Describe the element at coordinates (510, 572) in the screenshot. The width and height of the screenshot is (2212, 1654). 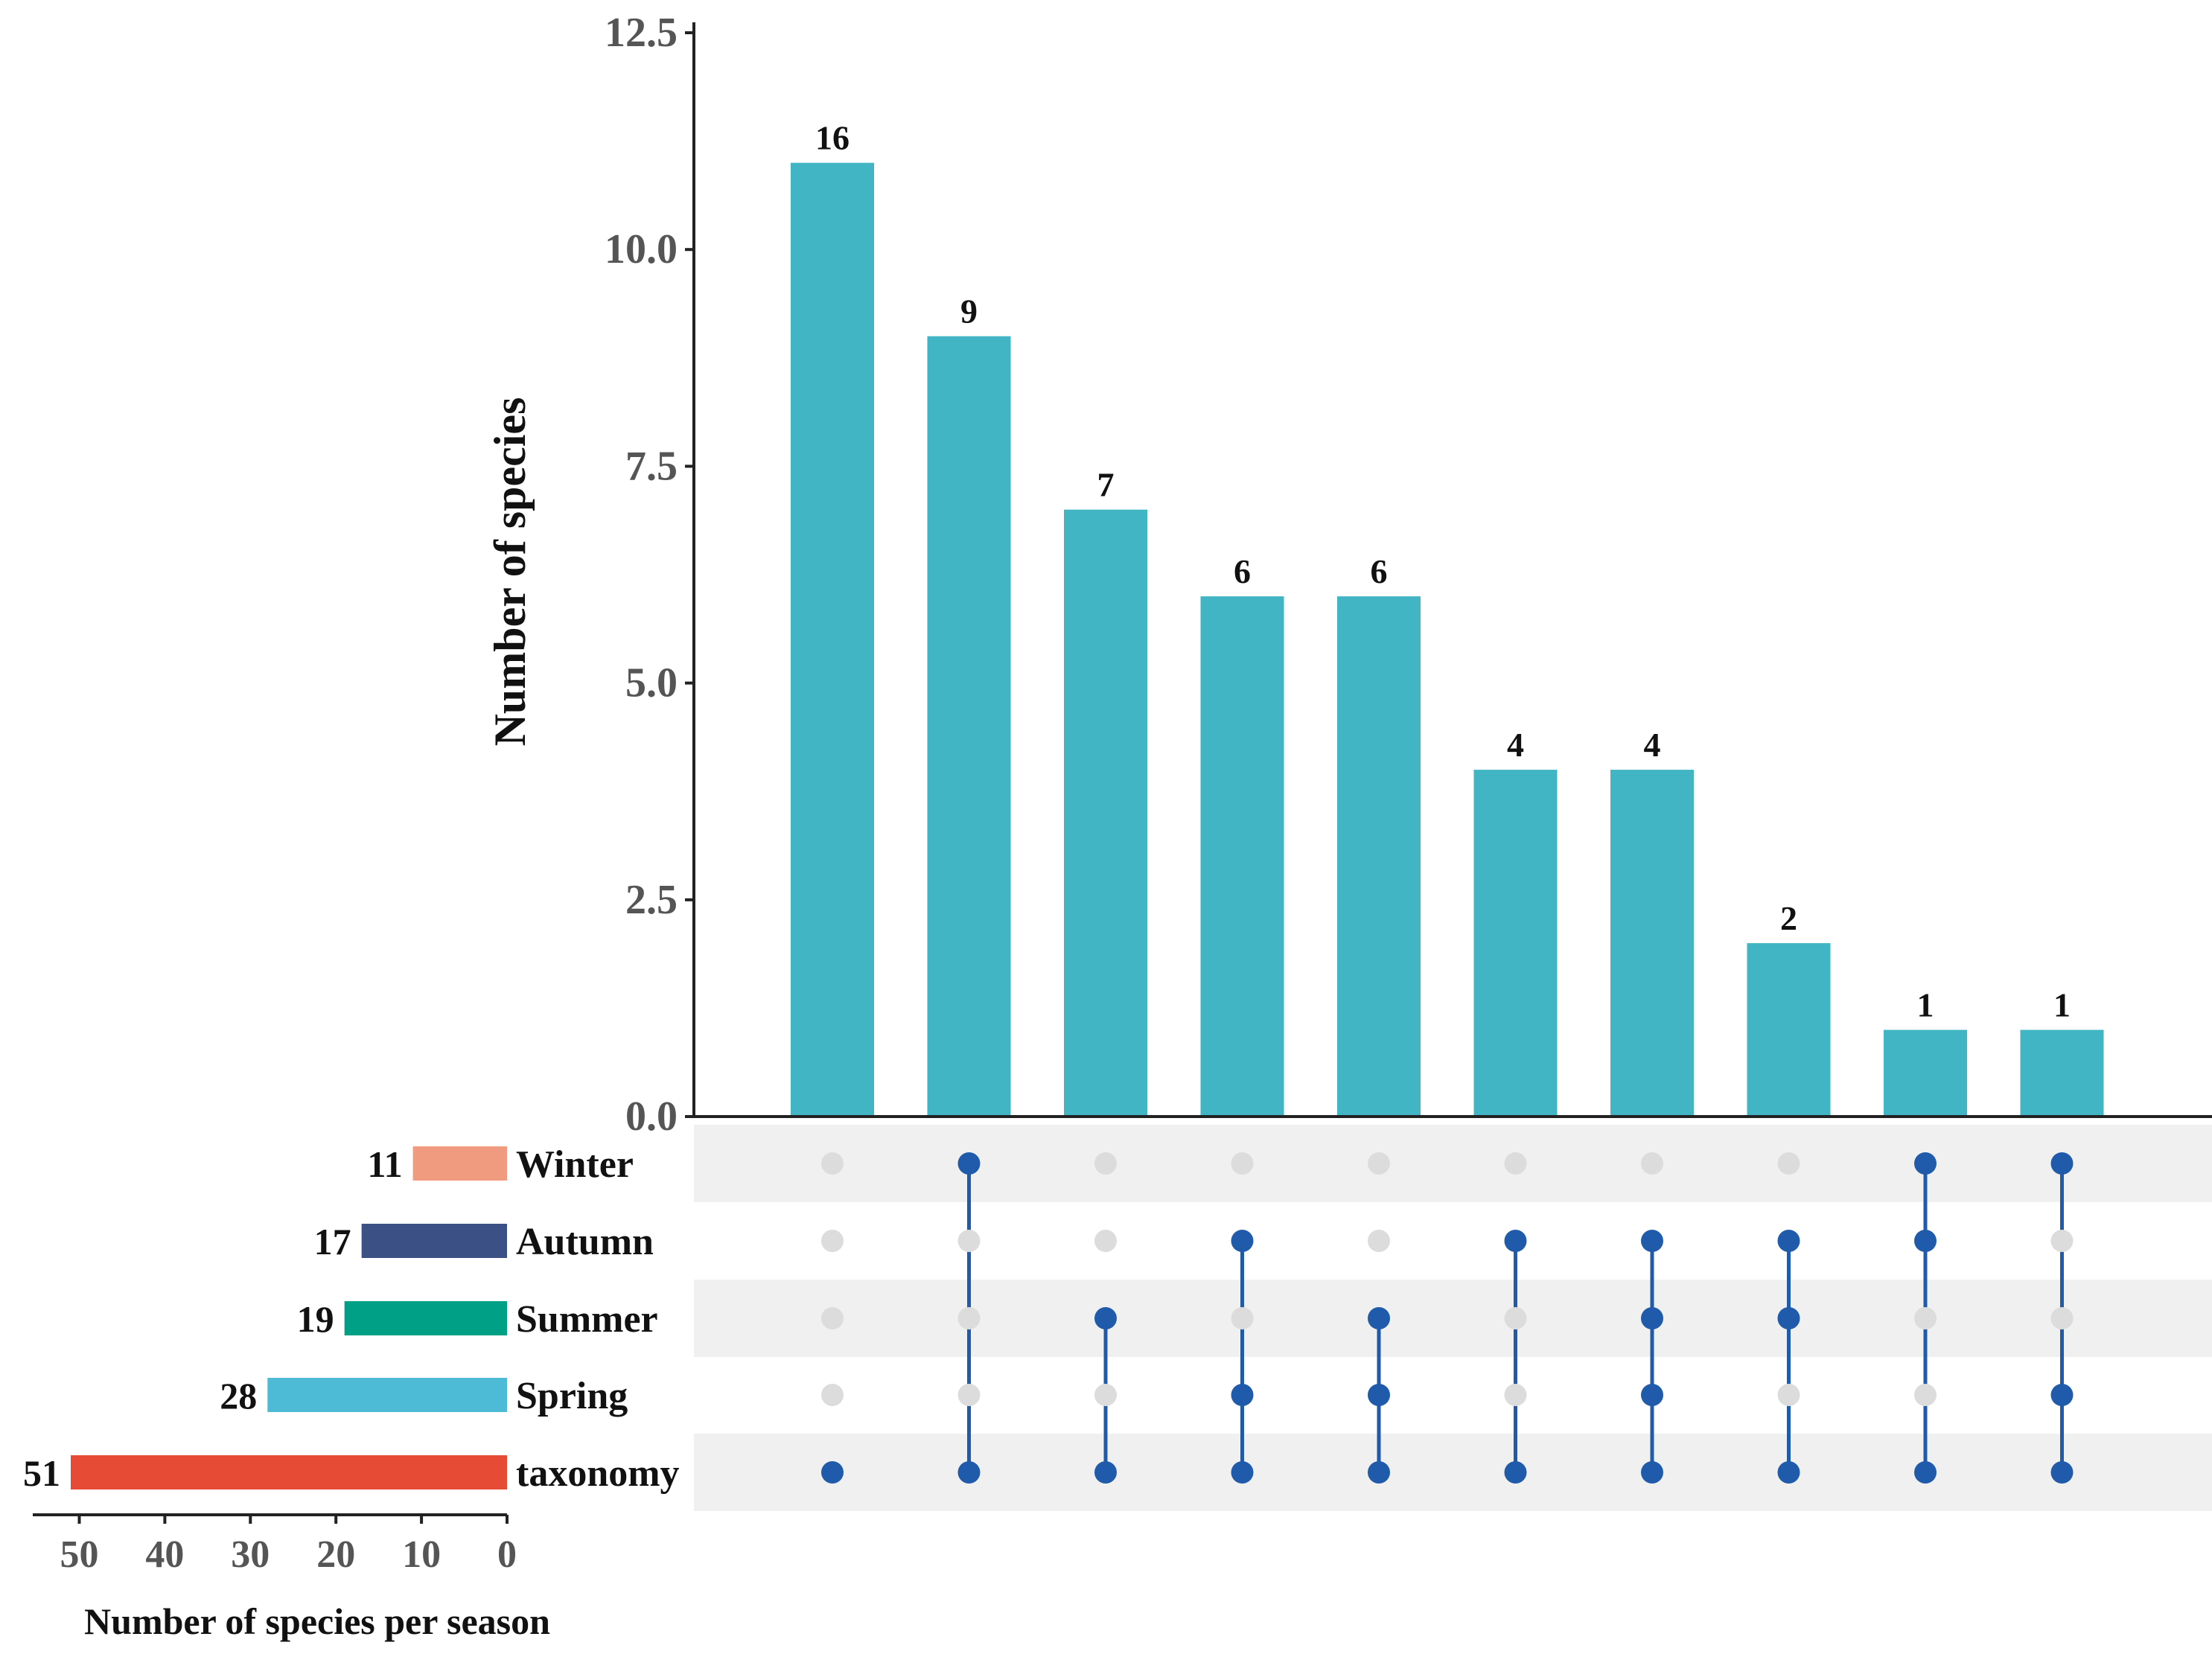
I see `y-axis-label: Number of species` at that location.